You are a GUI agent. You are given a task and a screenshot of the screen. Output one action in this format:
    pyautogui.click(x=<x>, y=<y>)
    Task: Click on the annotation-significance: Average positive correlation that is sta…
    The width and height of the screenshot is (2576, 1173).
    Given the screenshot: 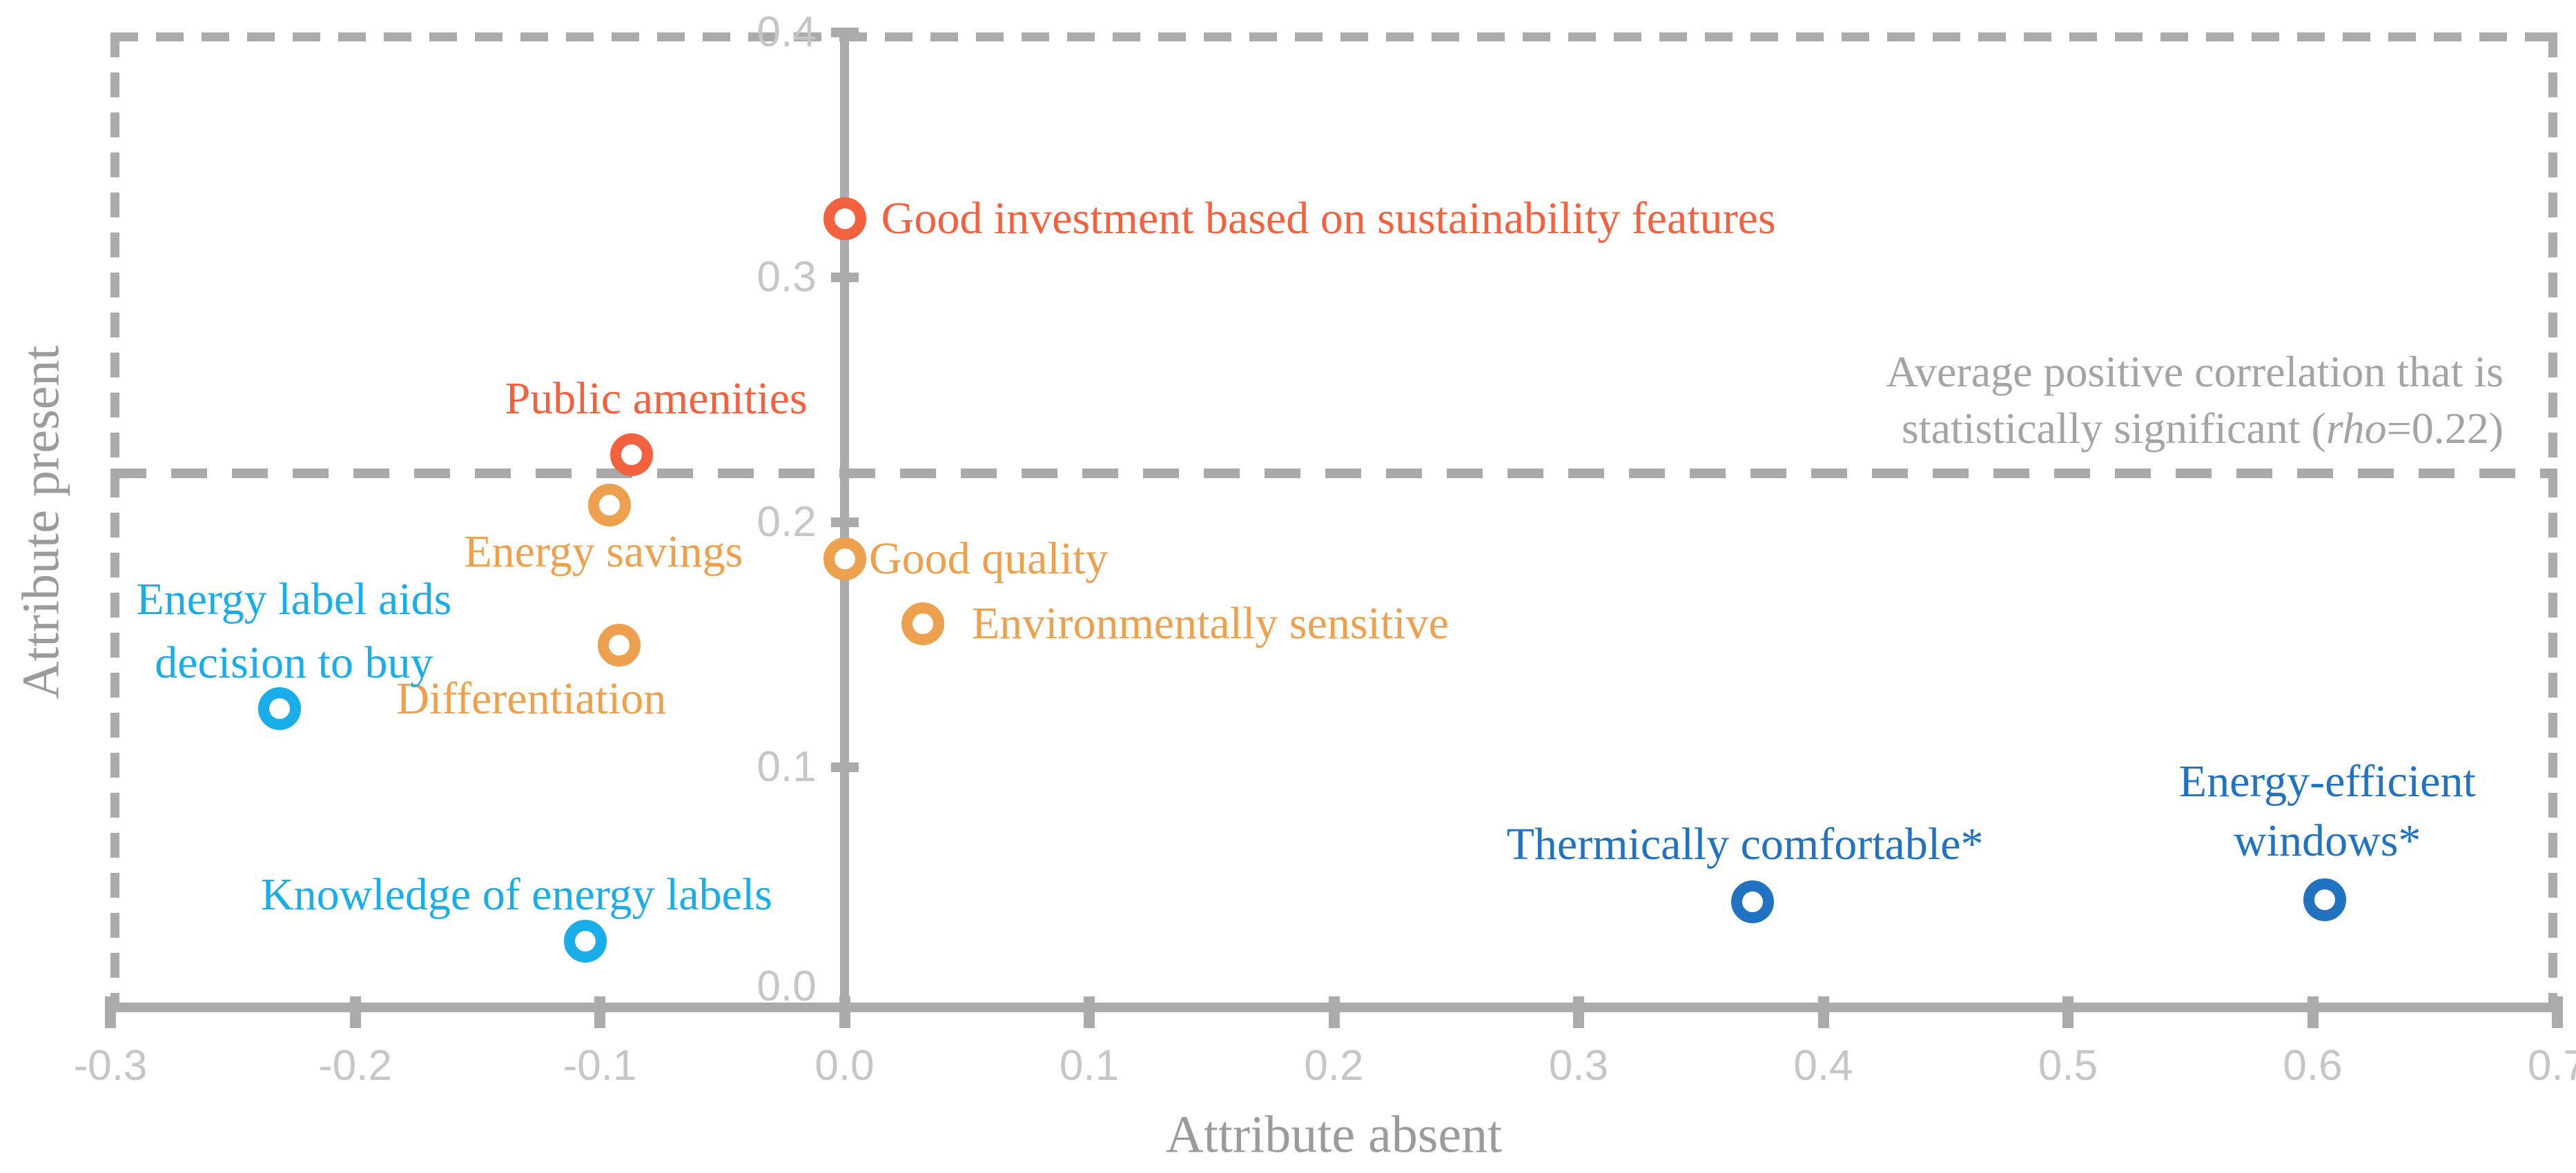 What is the action you would take?
    pyautogui.click(x=2195, y=400)
    